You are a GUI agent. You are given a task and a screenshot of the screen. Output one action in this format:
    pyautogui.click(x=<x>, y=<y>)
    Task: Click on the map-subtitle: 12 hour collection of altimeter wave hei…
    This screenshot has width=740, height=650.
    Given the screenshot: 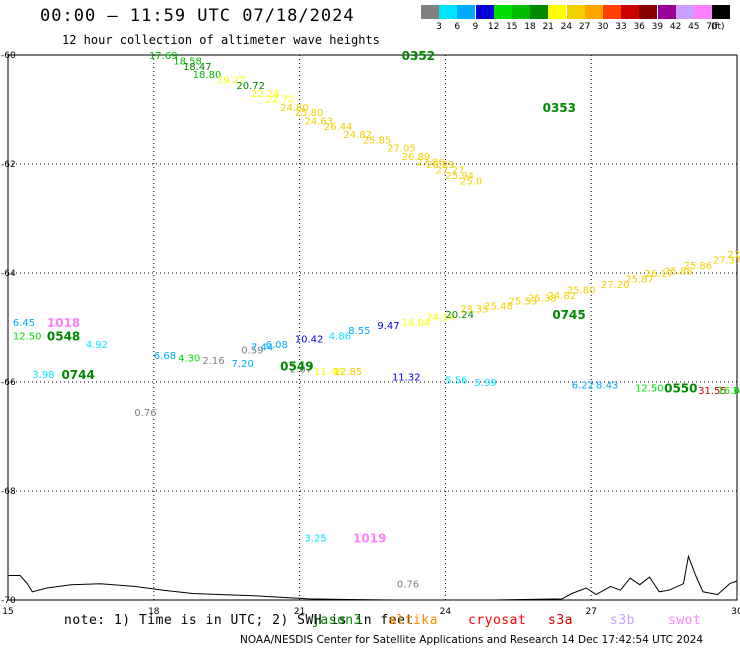 What is the action you would take?
    pyautogui.click(x=221, y=40)
    